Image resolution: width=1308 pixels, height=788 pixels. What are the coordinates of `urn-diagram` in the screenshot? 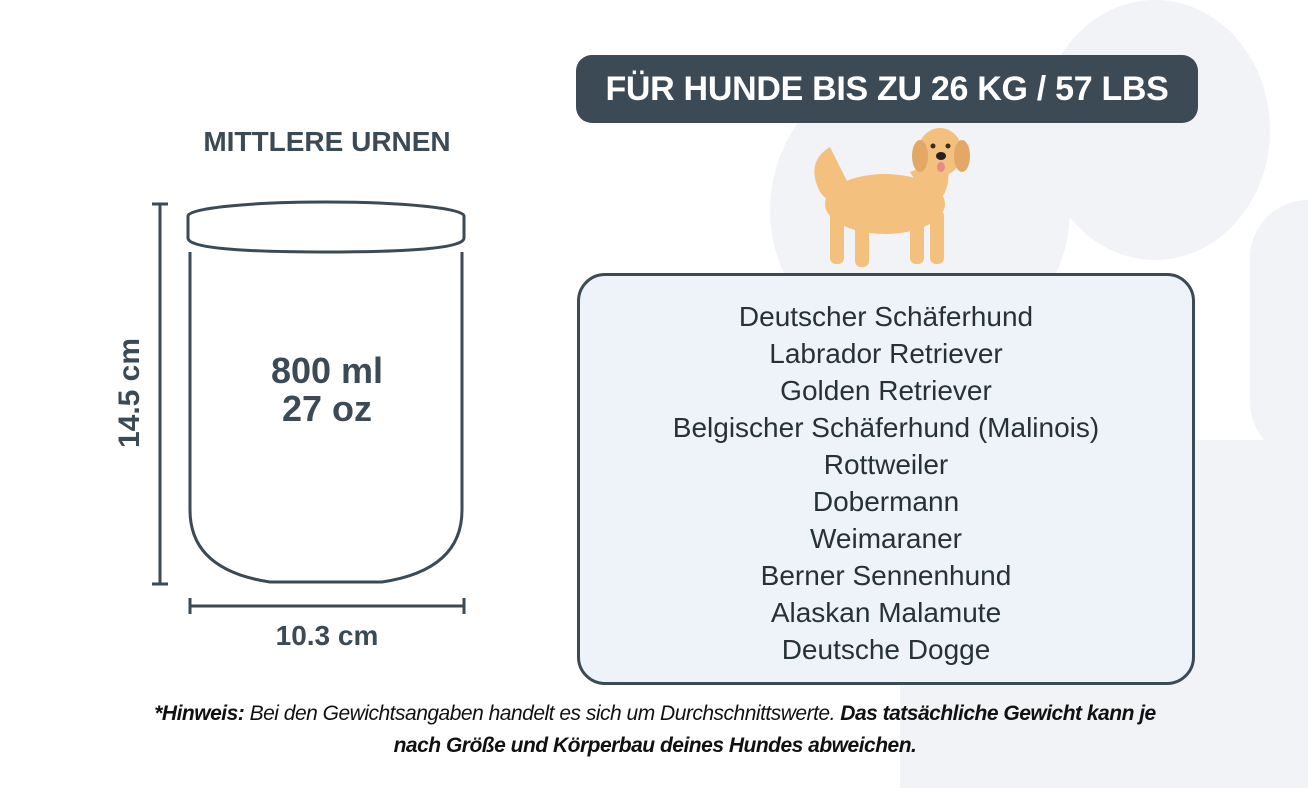 It's located at (309, 407).